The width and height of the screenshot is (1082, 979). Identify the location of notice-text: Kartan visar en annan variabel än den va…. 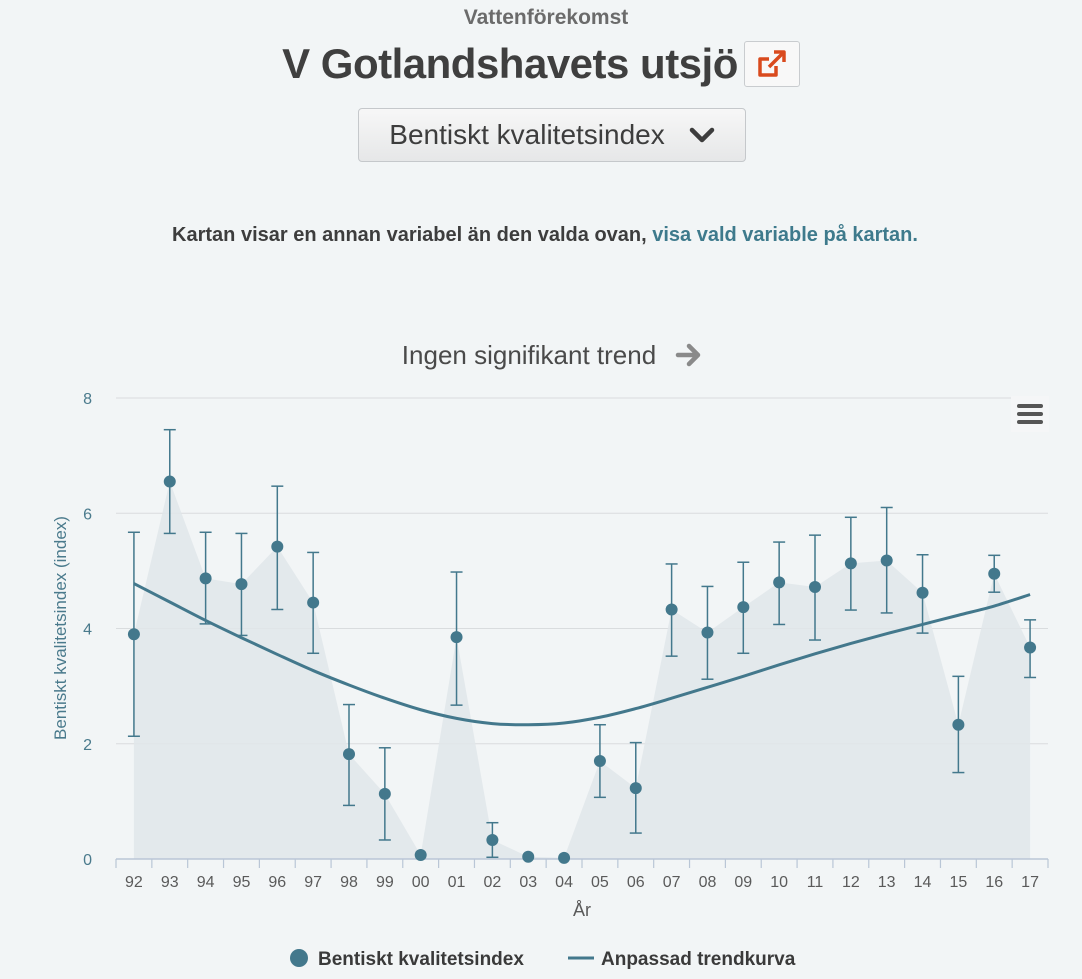
(409, 235).